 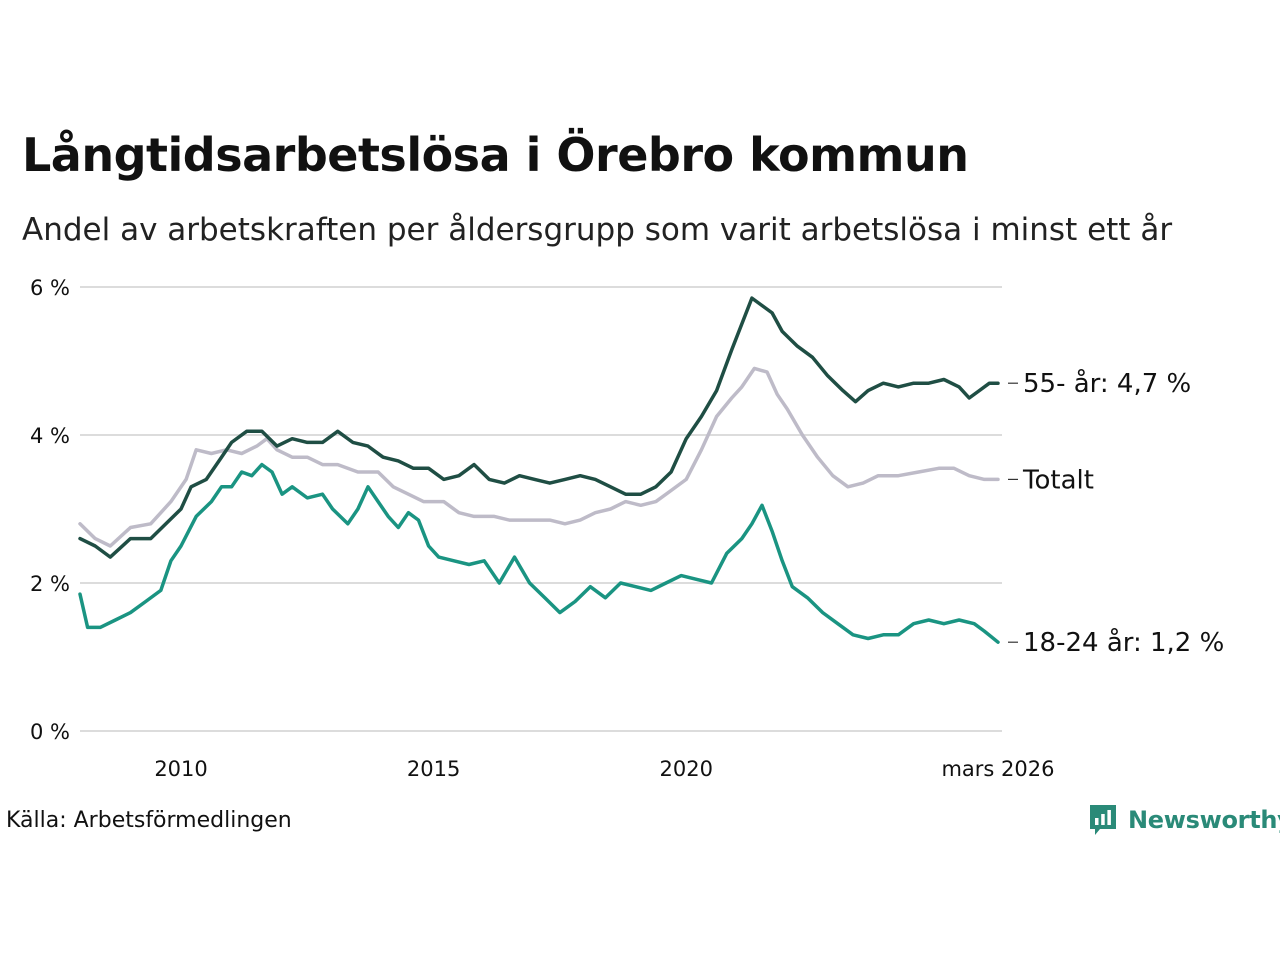 What do you see at coordinates (1058, 480) in the screenshot?
I see `end-label-total: Totalt` at bounding box center [1058, 480].